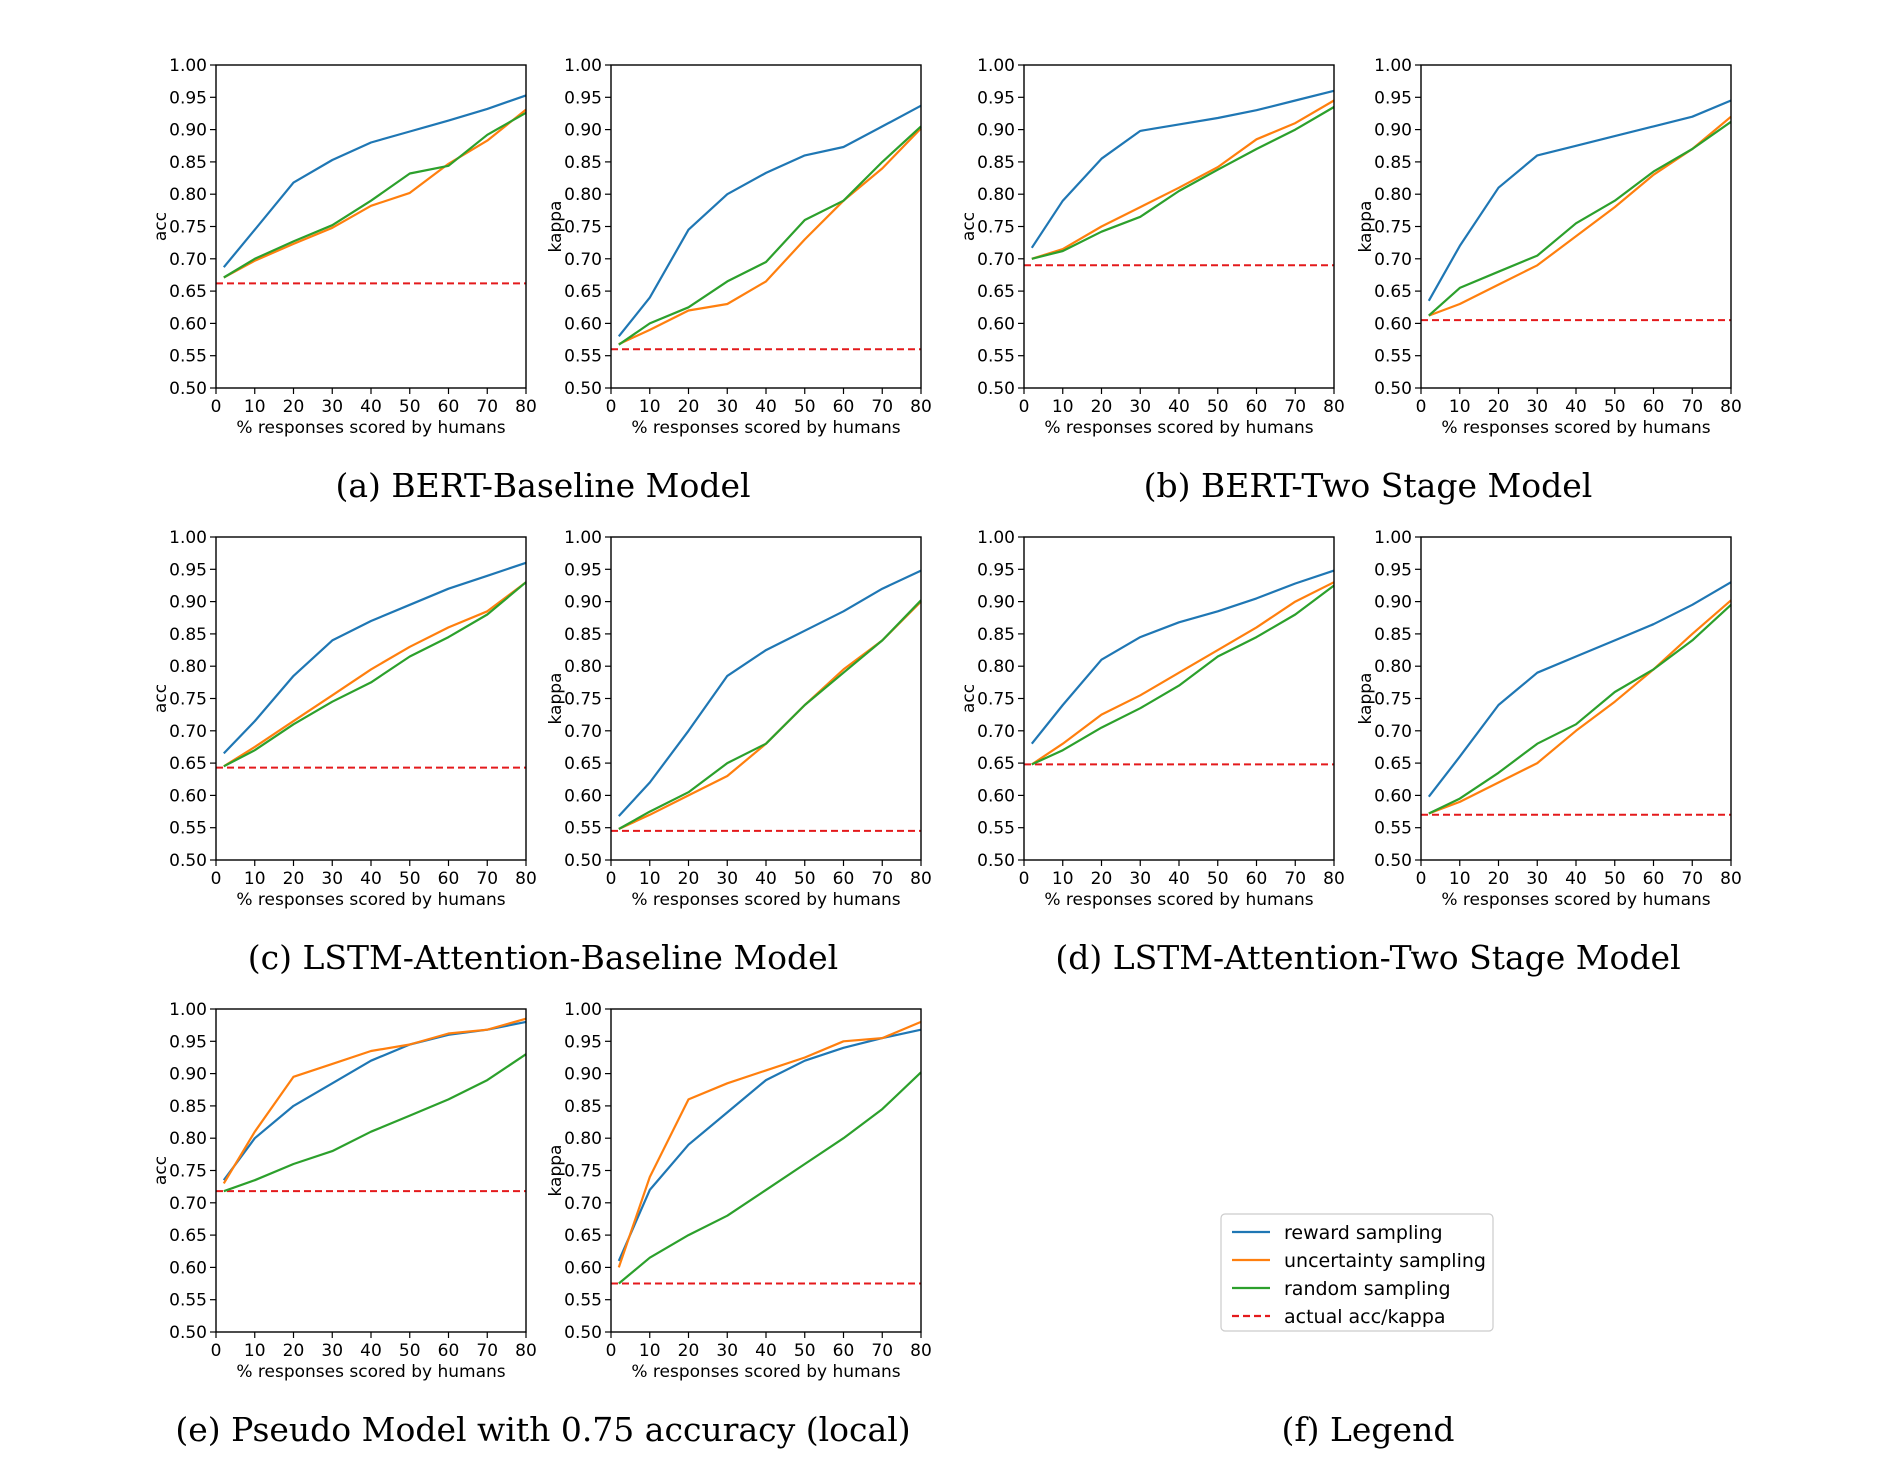 The height and width of the screenshot is (1462, 1892). Describe the element at coordinates (805, 1351) in the screenshot. I see `x-tick-label: 50` at that location.